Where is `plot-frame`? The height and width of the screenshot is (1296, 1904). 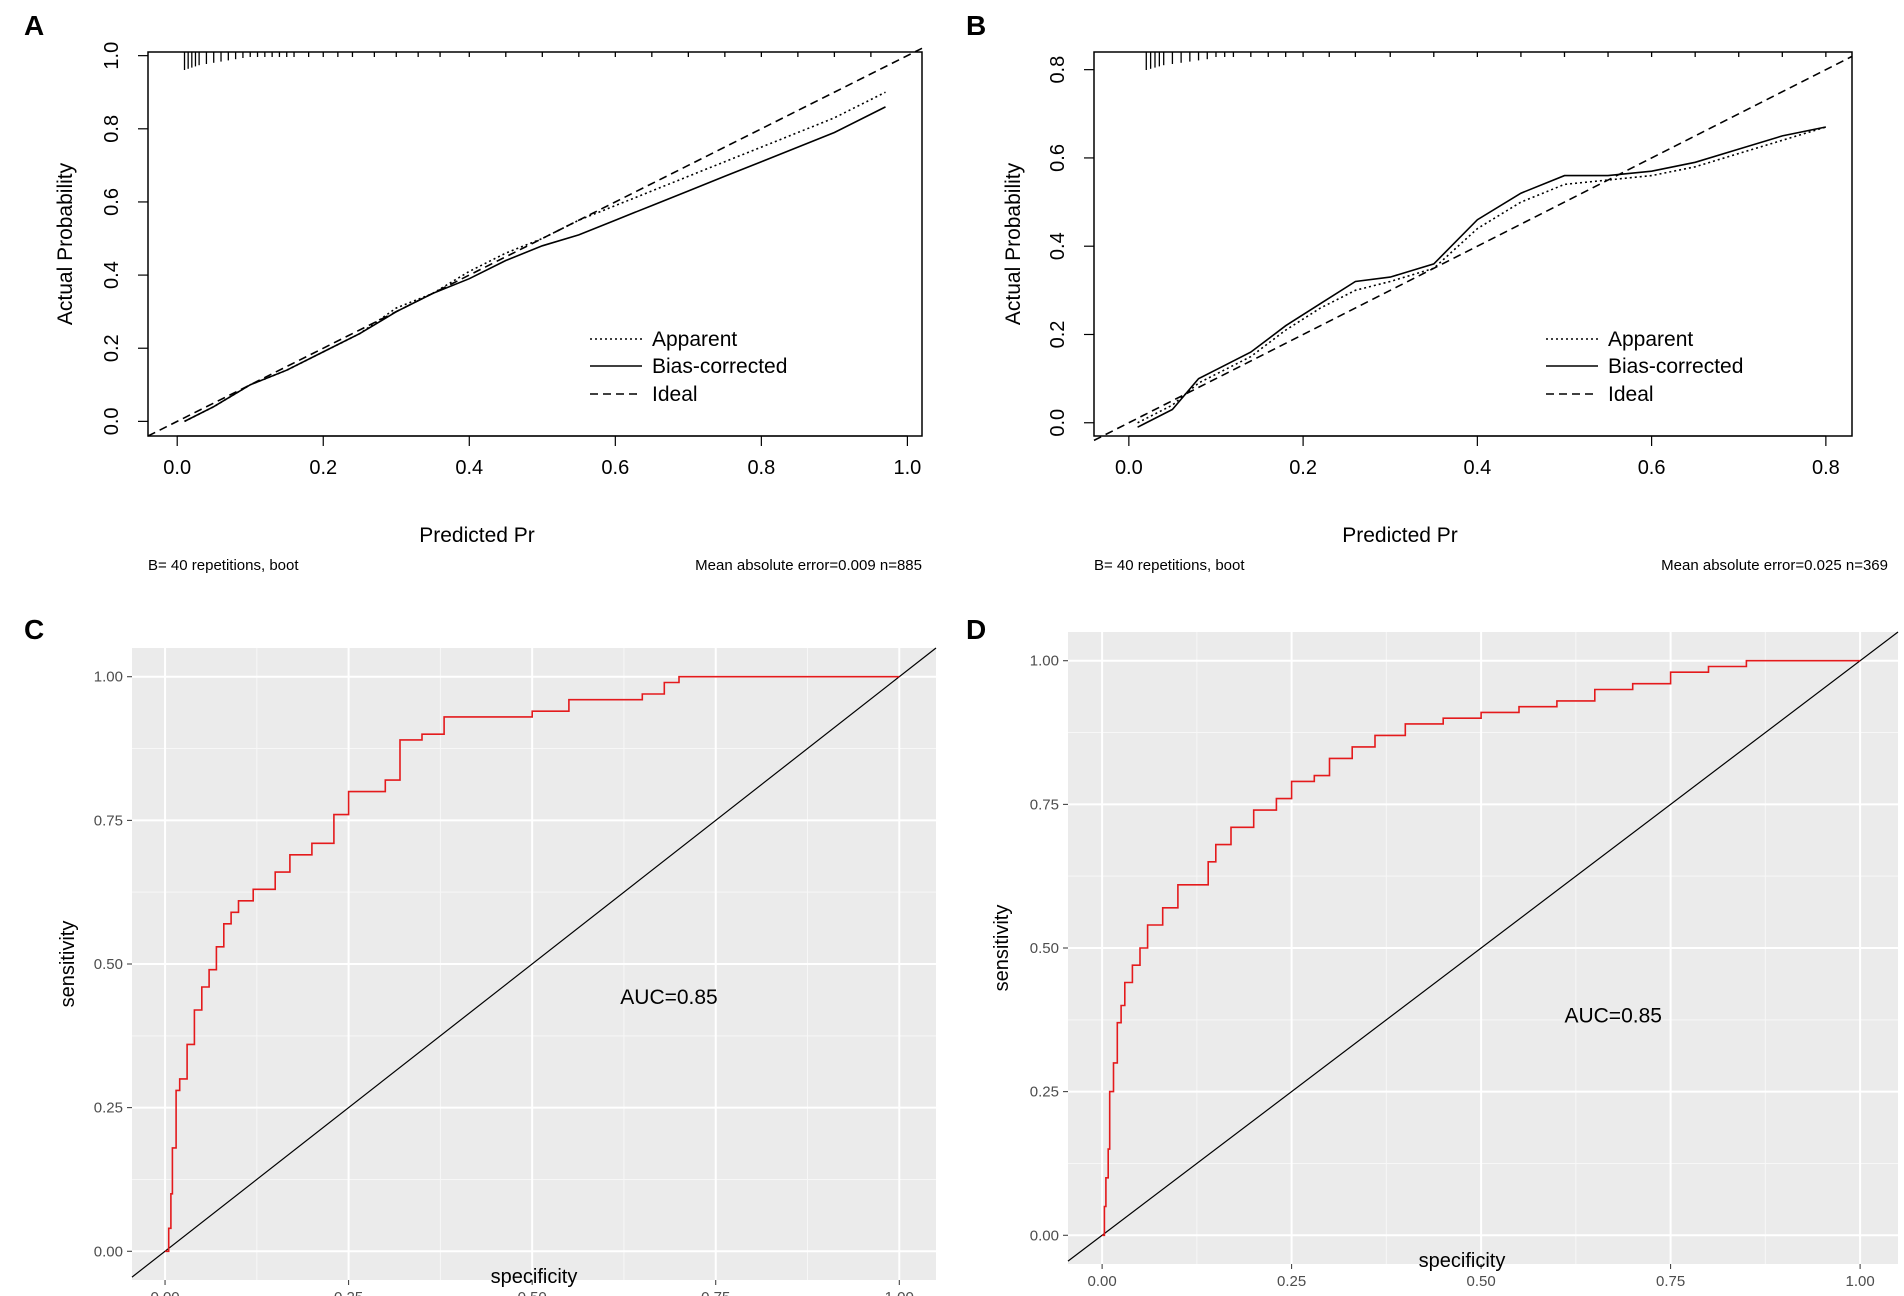
plot-frame is located at coordinates (1473, 244).